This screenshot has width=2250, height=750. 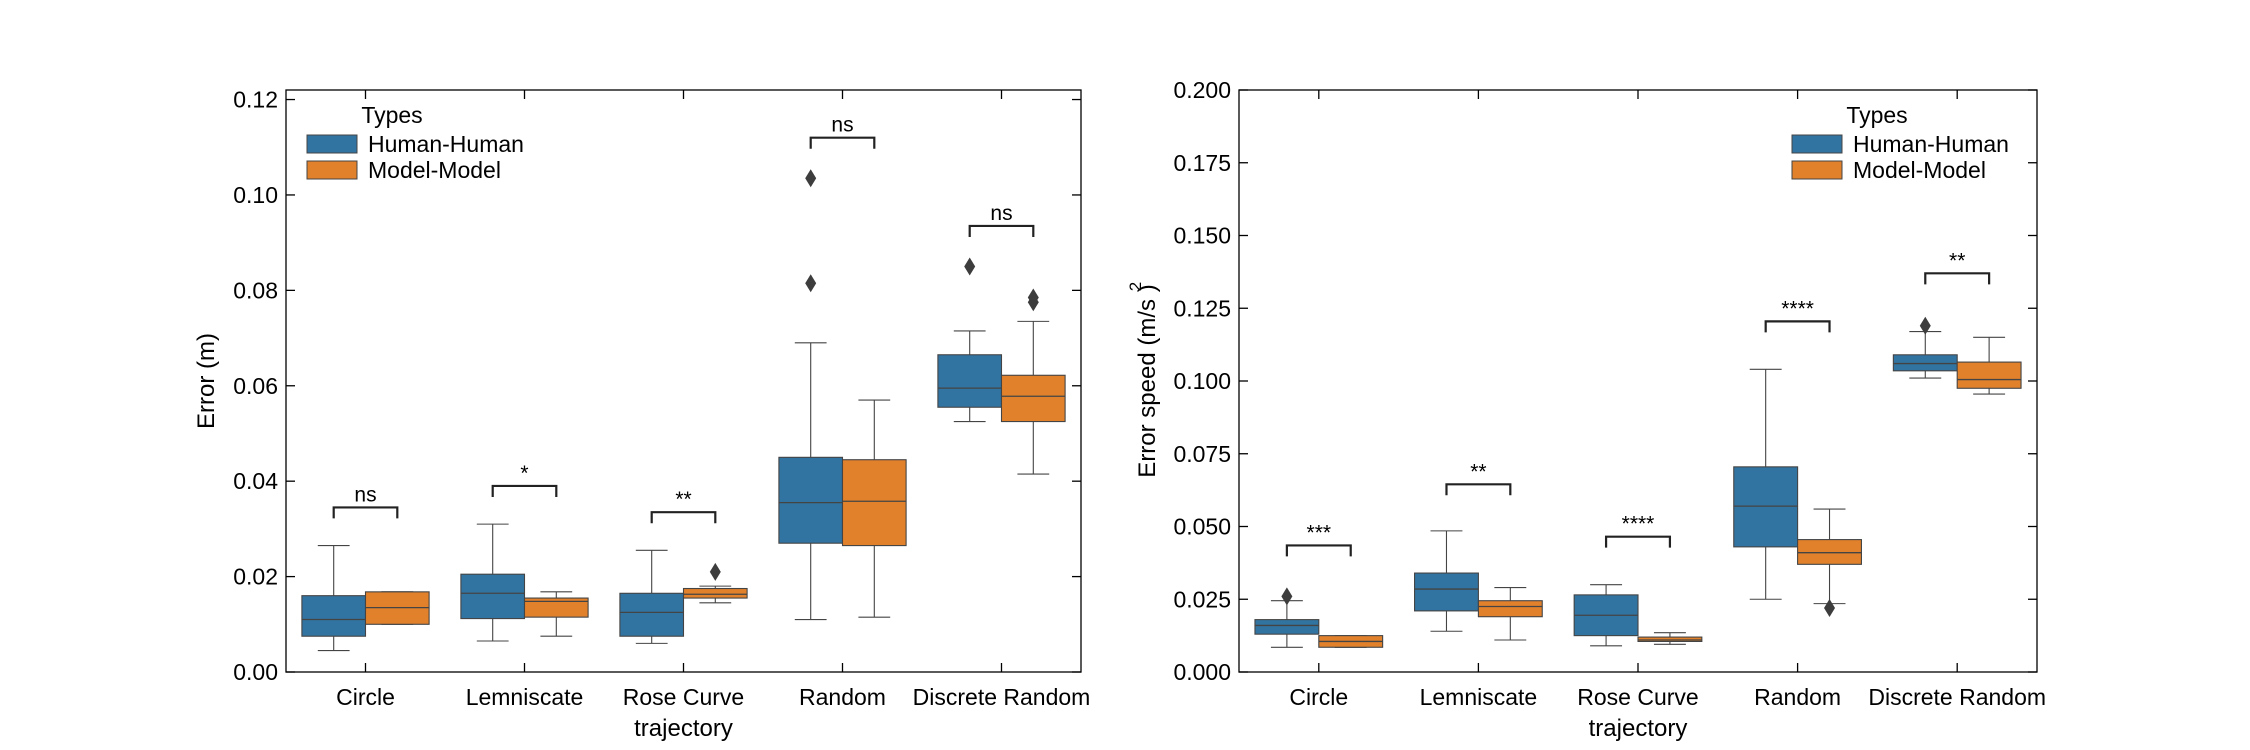 What do you see at coordinates (1202, 308) in the screenshot?
I see `y-tick-label: 0.125` at bounding box center [1202, 308].